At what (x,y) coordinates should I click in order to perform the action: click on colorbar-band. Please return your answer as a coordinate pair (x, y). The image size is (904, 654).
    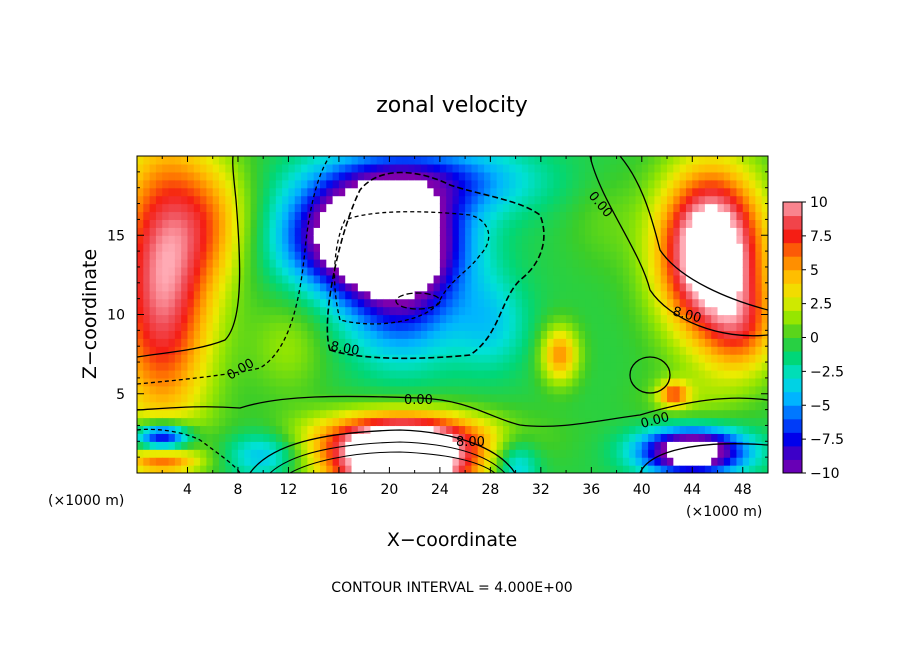
    Looking at the image, I should click on (792, 317).